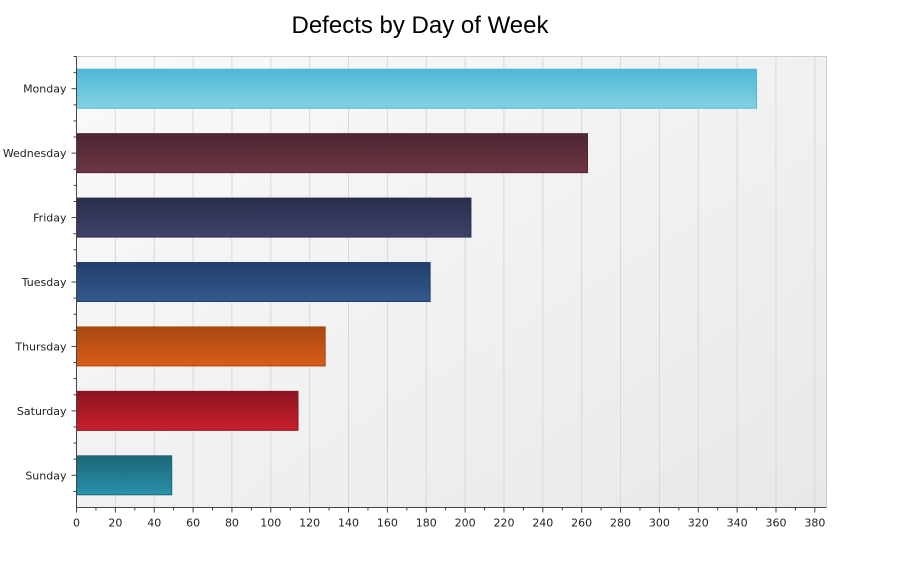  I want to click on category-label: Wednesday, so click(35, 153).